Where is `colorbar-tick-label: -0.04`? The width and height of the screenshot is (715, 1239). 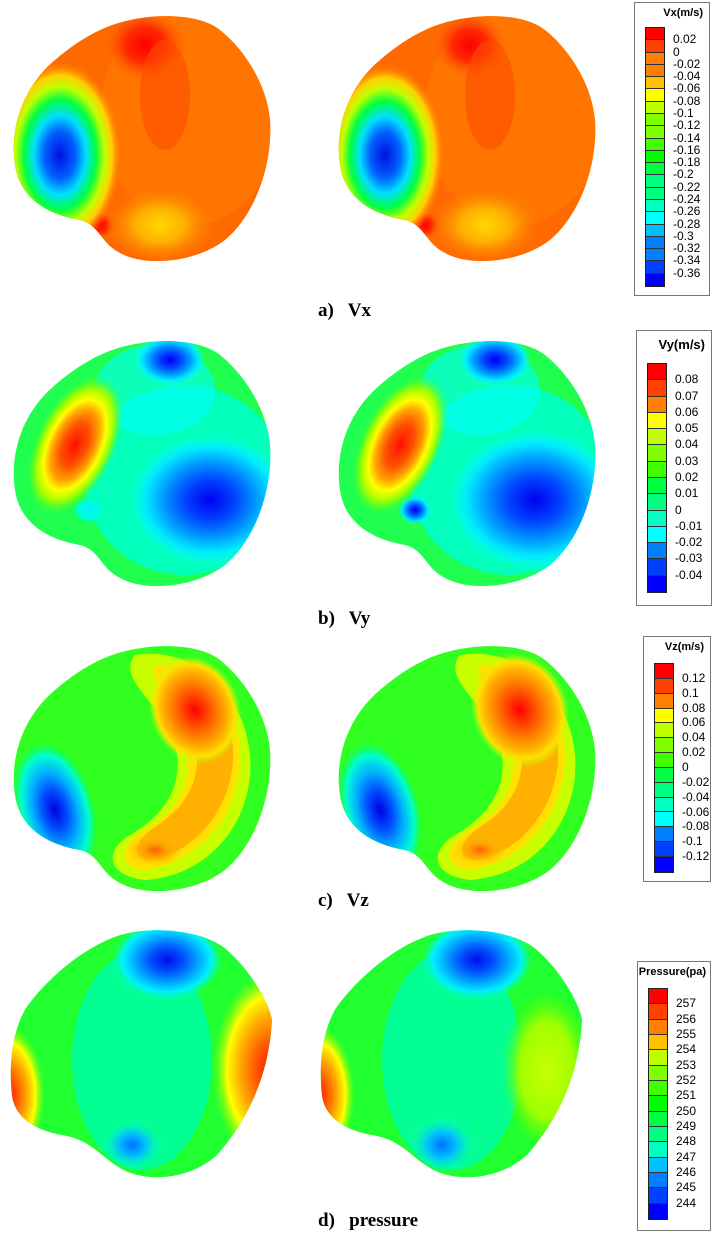 colorbar-tick-label: -0.04 is located at coordinates (696, 796).